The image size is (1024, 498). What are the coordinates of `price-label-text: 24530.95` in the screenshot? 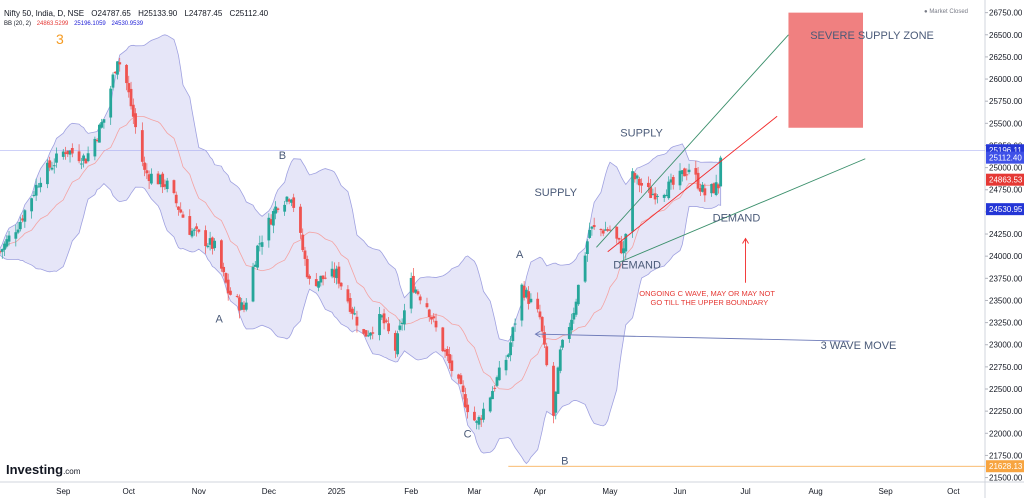 It's located at (1006, 209).